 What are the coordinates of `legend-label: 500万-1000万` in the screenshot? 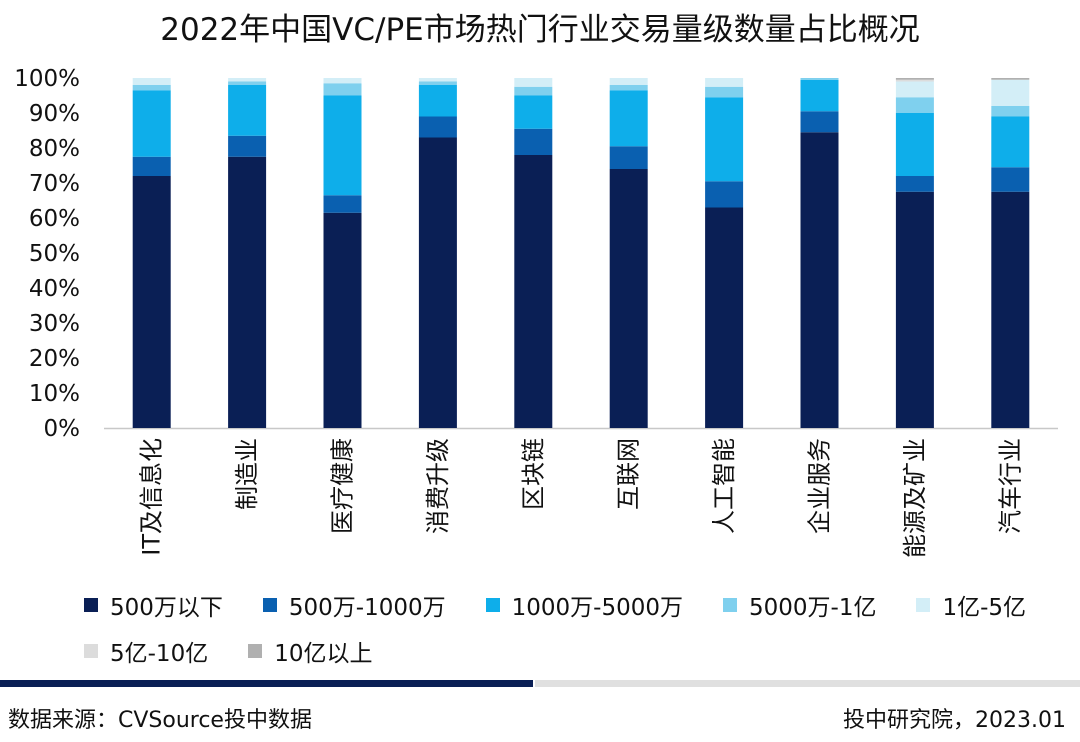 It's located at (367, 608).